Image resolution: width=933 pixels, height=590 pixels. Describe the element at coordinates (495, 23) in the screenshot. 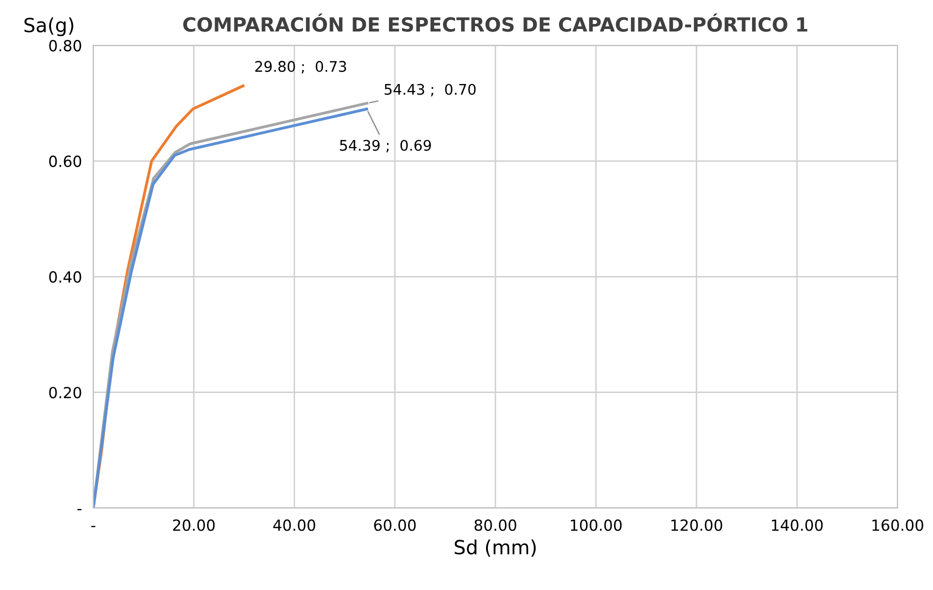

I see `chart-title: COMPARACIÓN DE ESPECTROS DE CAPACIDAD-PÓRTICO 1` at that location.